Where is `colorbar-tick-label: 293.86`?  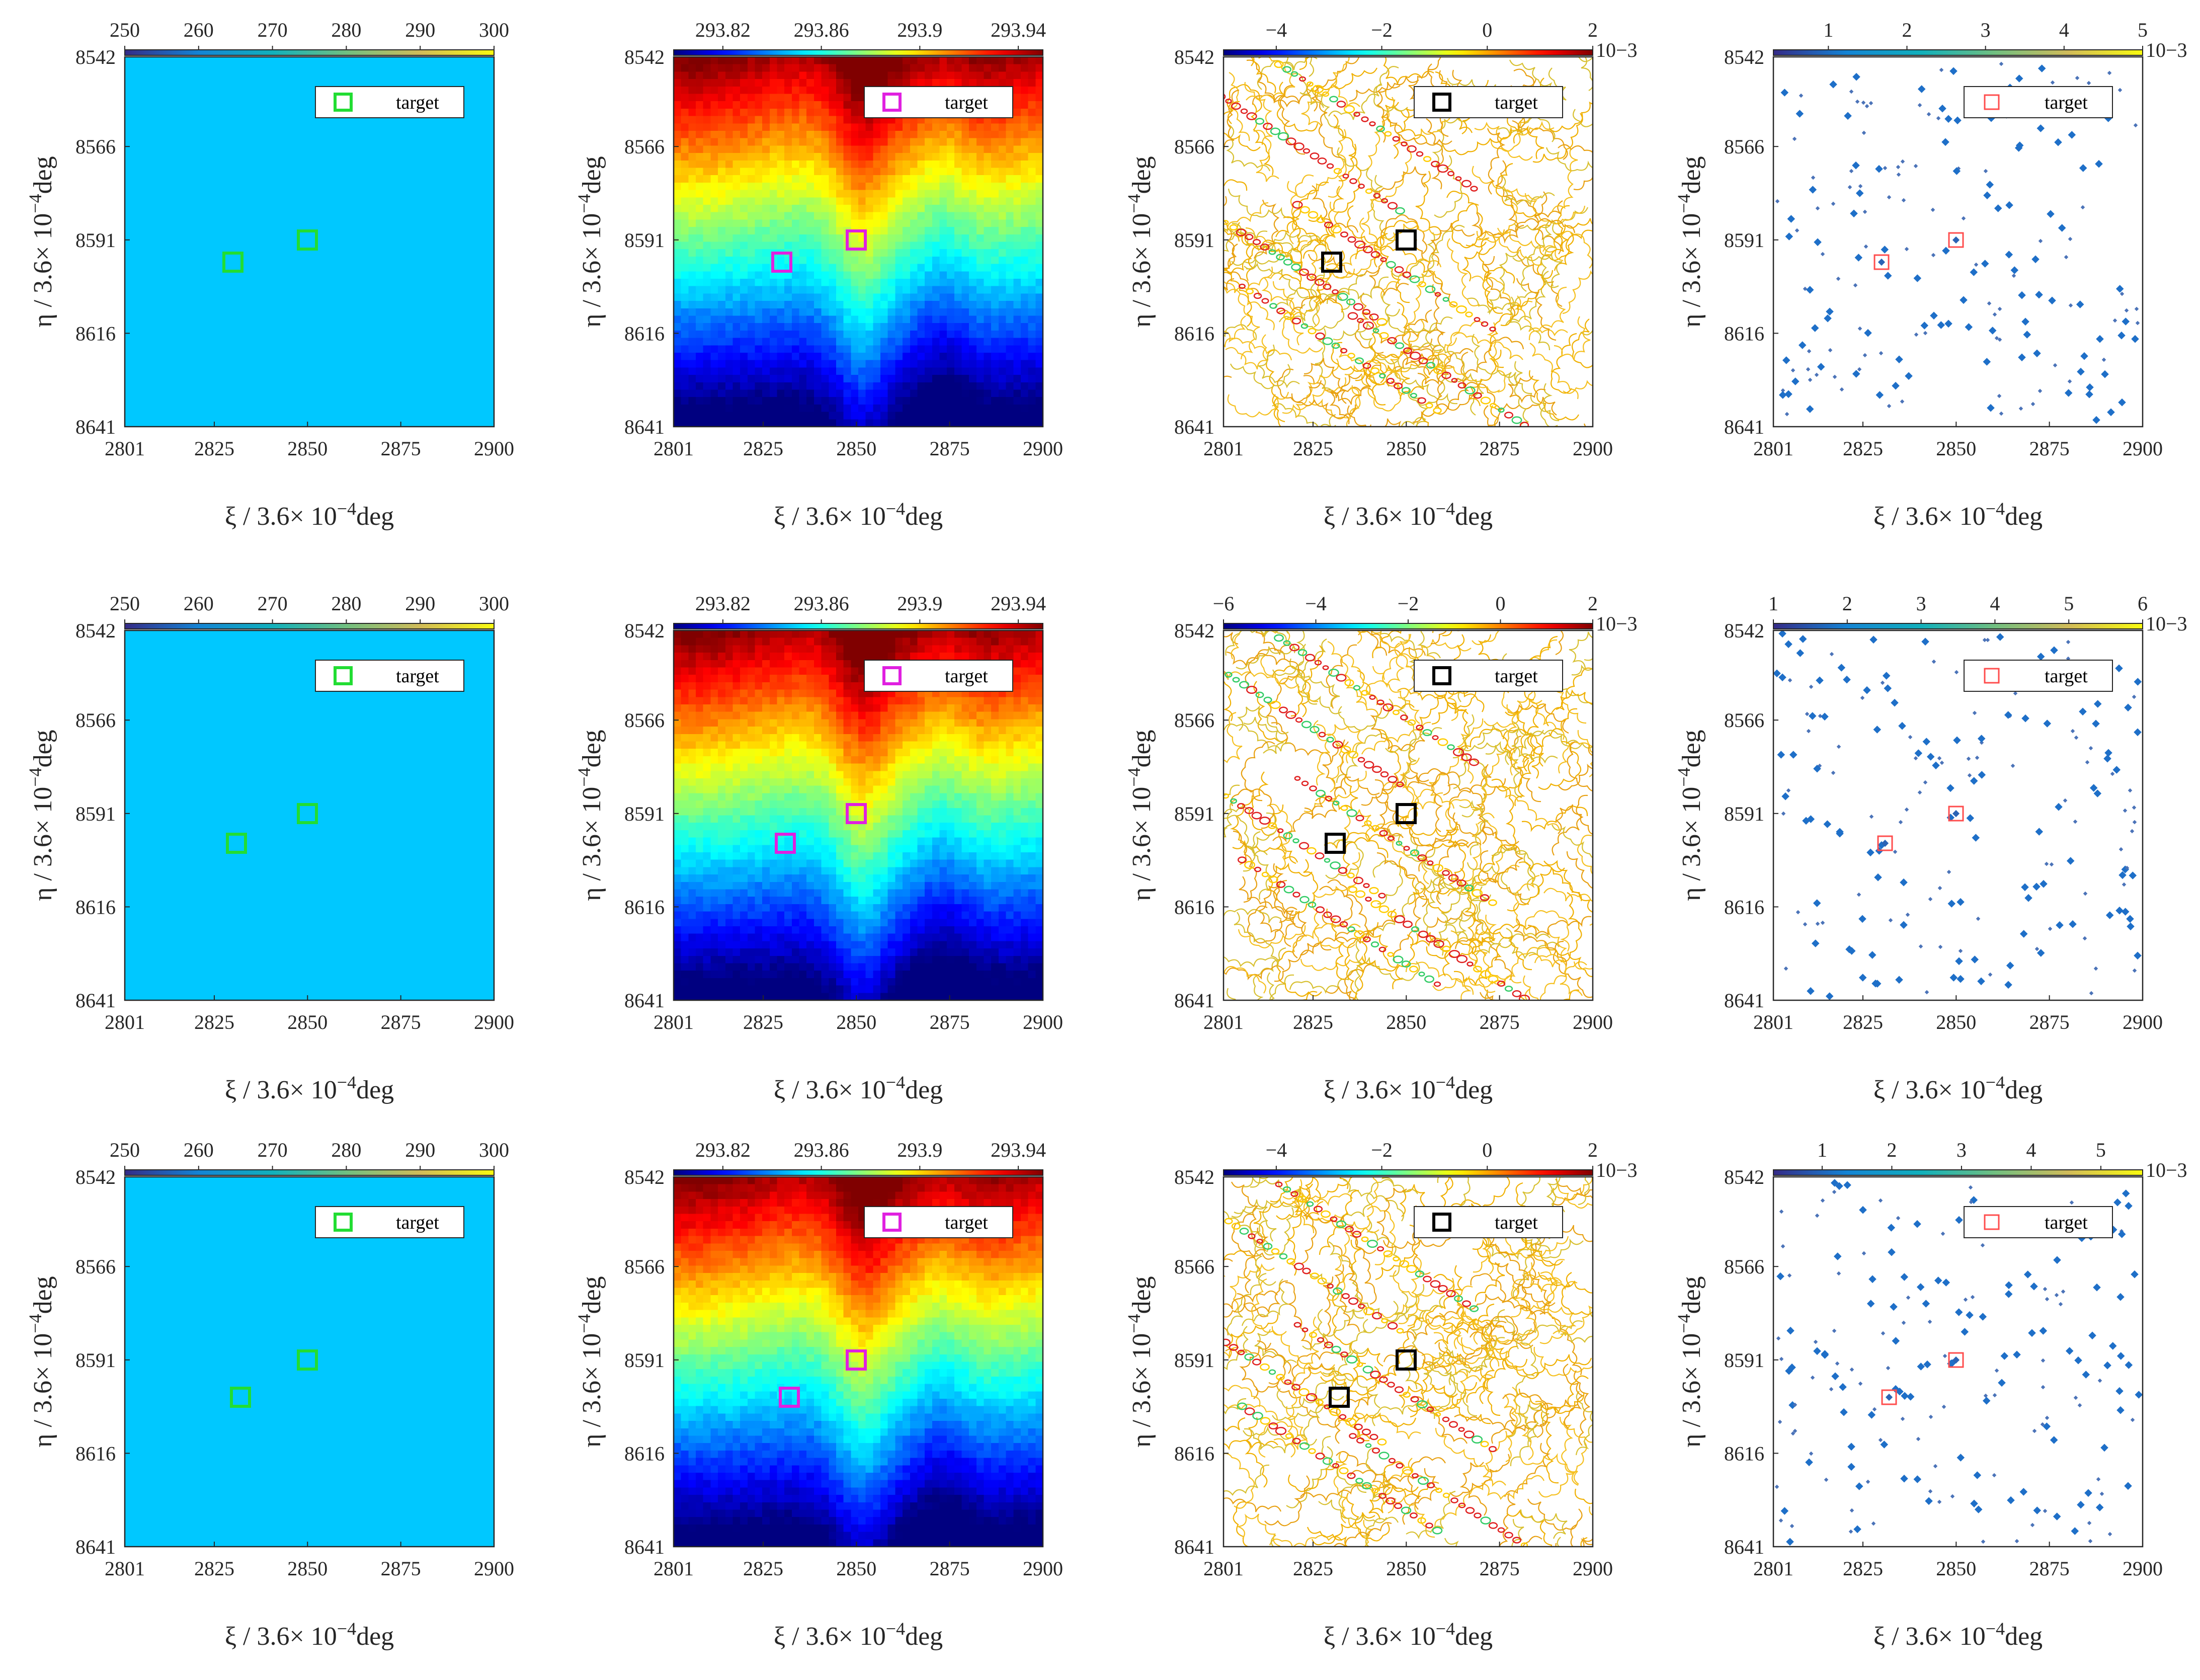
colorbar-tick-label: 293.86 is located at coordinates (822, 1150).